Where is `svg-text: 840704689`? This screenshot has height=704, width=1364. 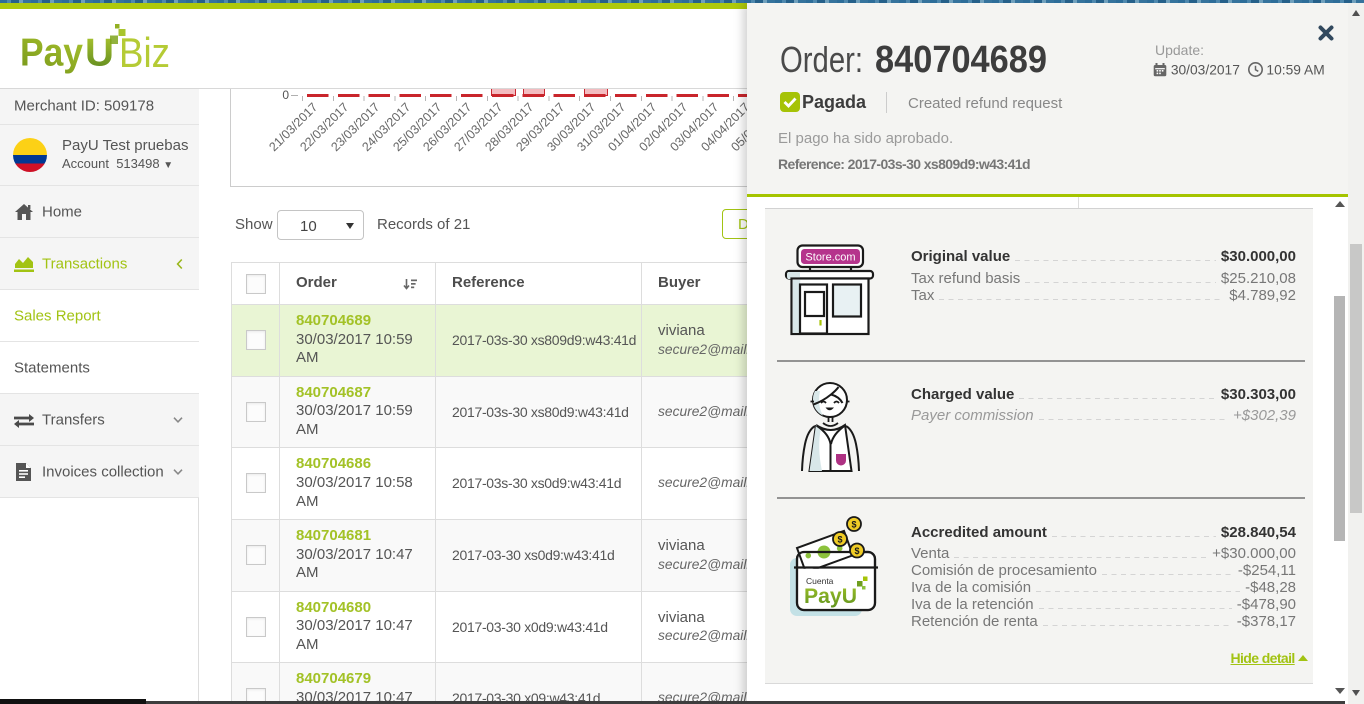 svg-text: 840704689 is located at coordinates (961, 60).